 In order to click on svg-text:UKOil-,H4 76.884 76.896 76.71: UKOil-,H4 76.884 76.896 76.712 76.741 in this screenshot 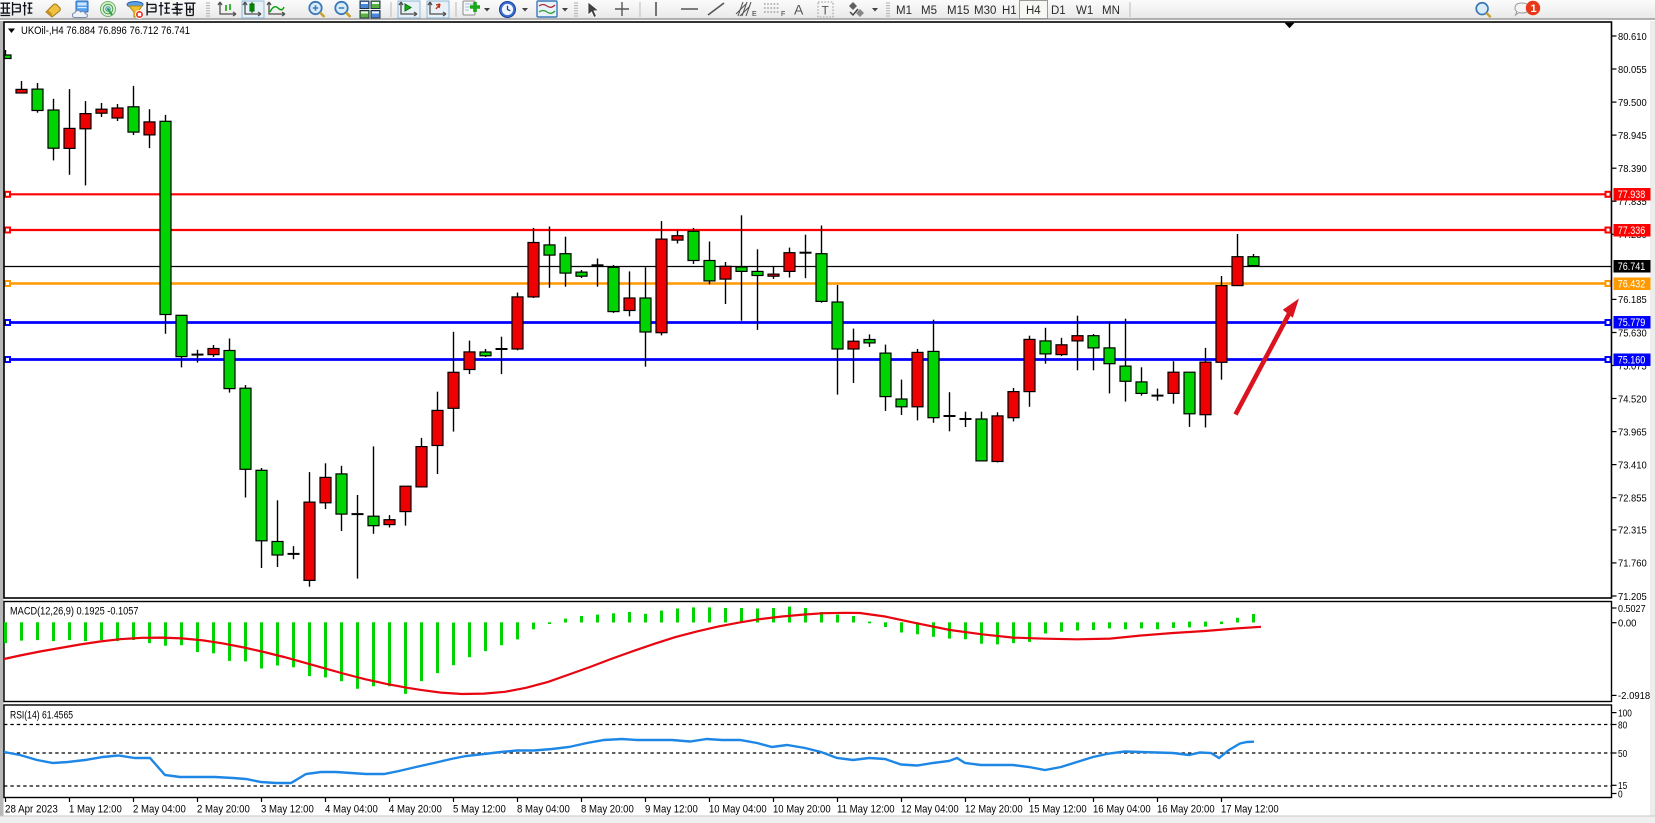, I will do `click(105, 31)`.